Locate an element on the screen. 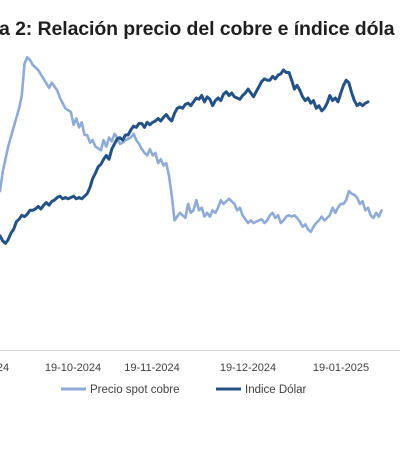 Image resolution: width=400 pixels, height=469 pixels. x-tick-label: 19-12-2024 is located at coordinates (248, 368).